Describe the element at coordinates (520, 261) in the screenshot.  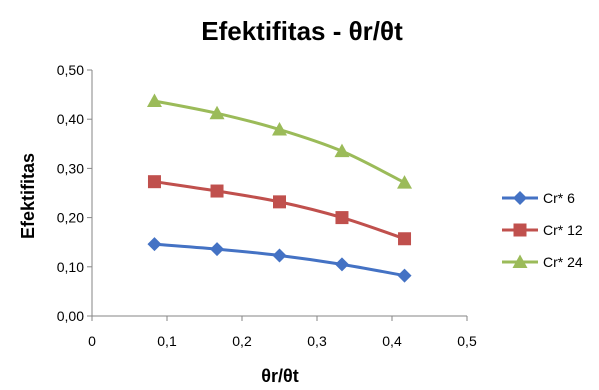
I see `legend-item-cr-24-swatch-marker` at that location.